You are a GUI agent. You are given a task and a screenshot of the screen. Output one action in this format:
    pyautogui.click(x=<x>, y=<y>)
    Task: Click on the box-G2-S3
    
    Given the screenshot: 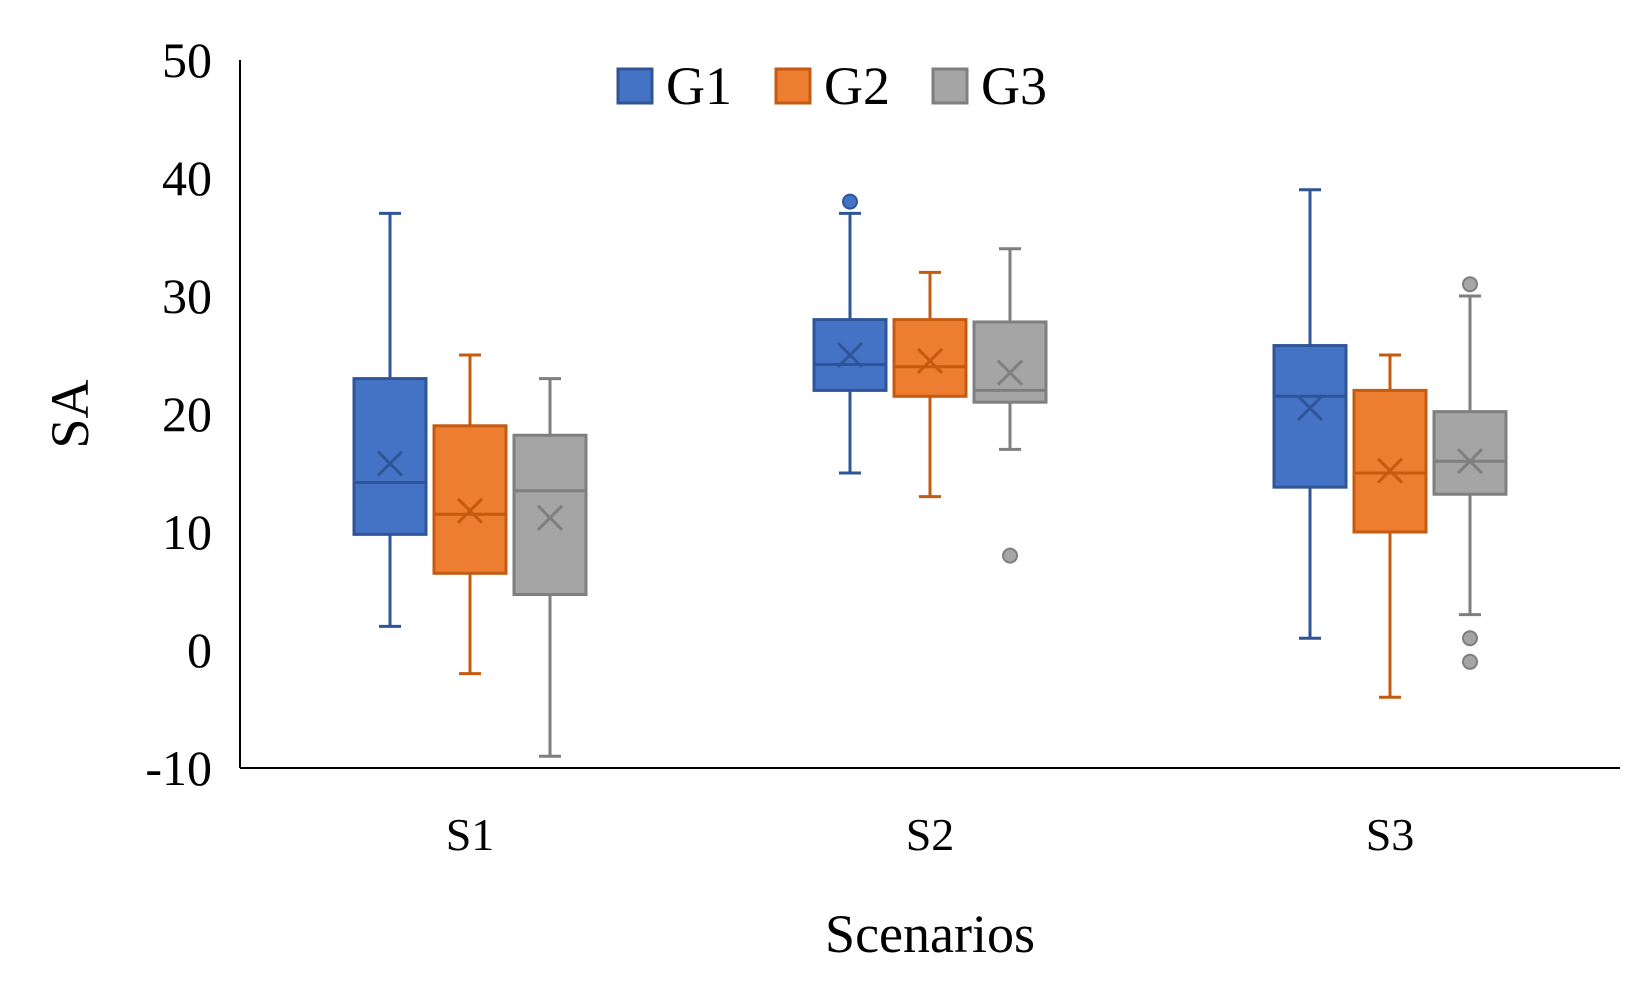 What is the action you would take?
    pyautogui.click(x=1390, y=461)
    